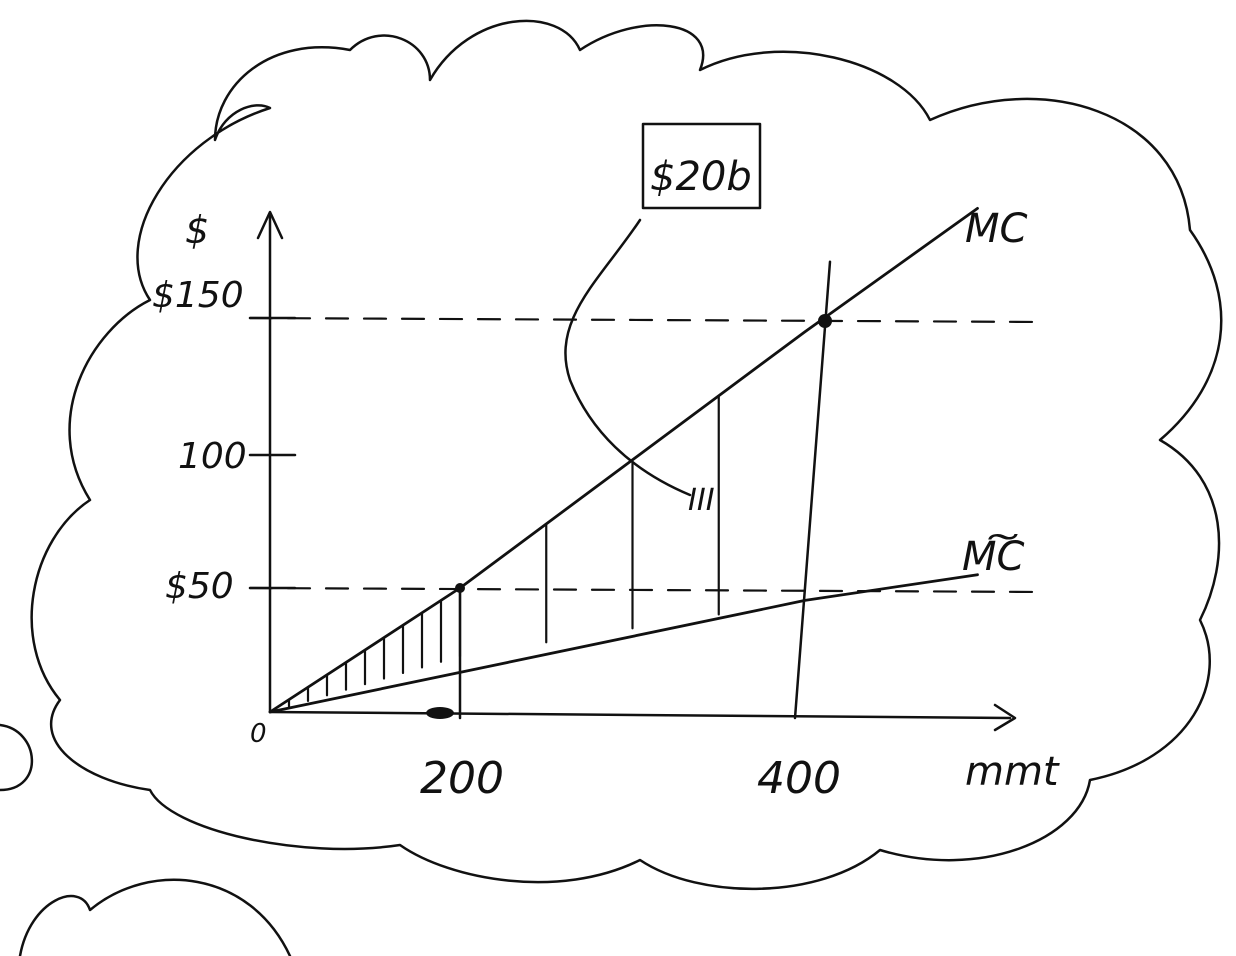  I want to click on series-label-mc-tilde: M͠C, so click(993, 556).